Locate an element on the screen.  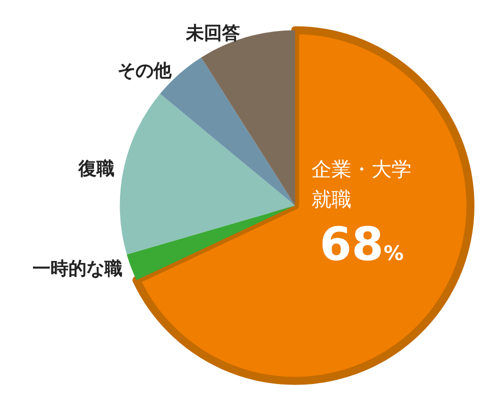
slice-label: 復職 is located at coordinates (96, 169).